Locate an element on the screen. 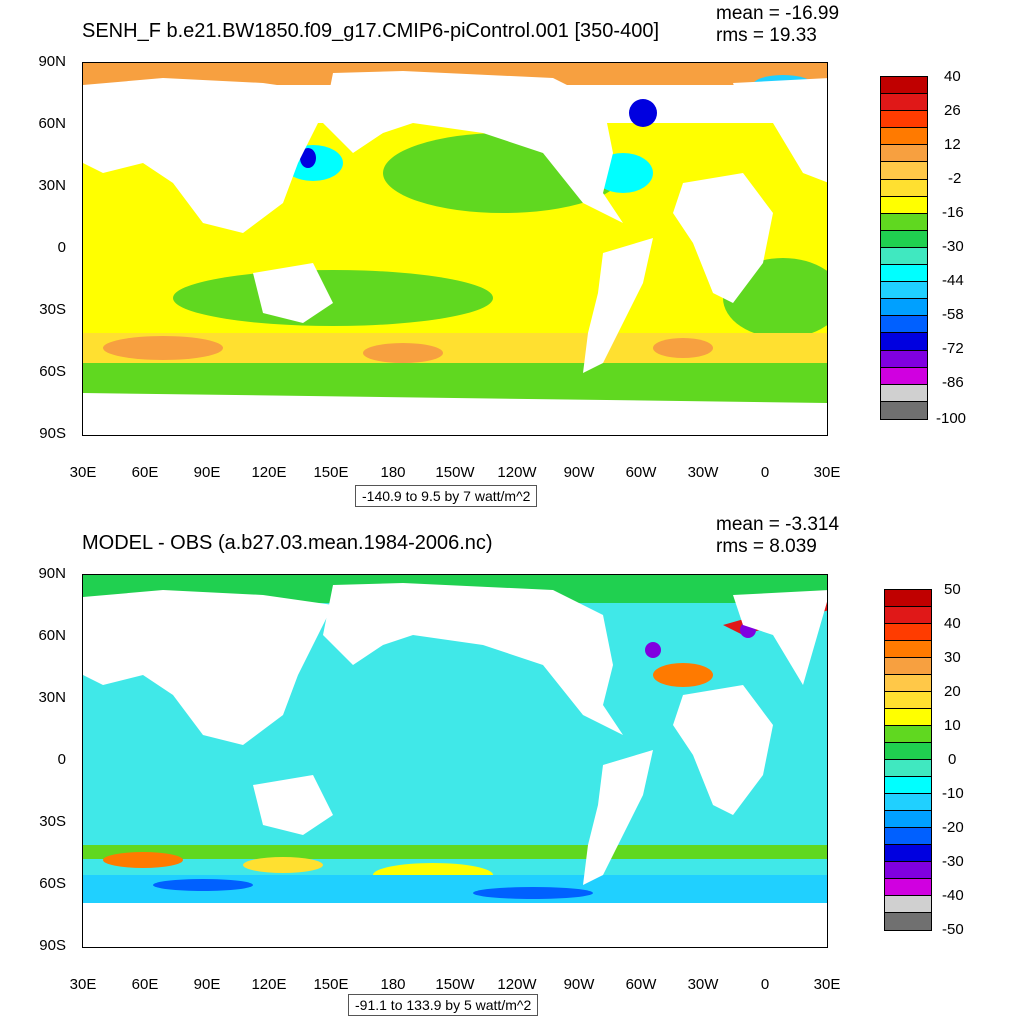  colorbar-label: 26 is located at coordinates (952, 110).